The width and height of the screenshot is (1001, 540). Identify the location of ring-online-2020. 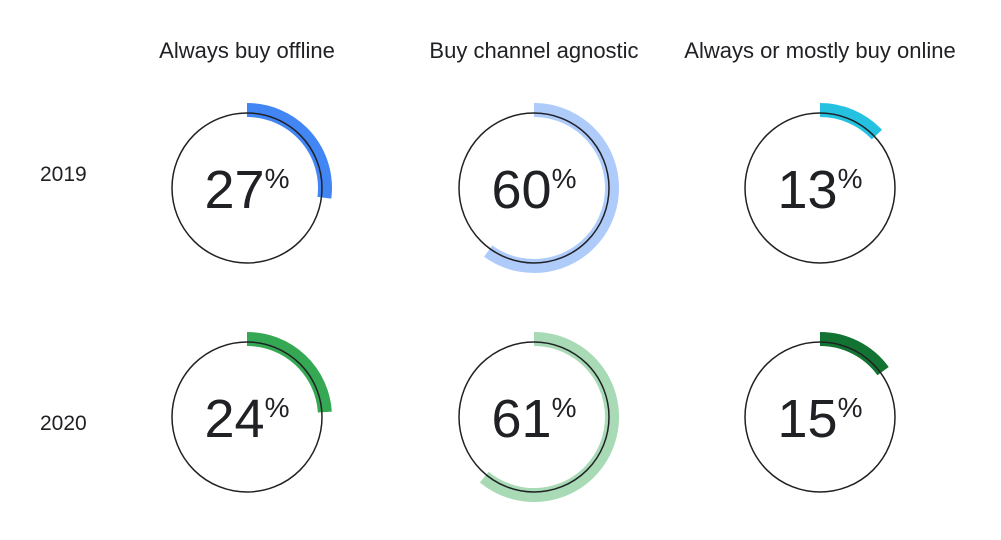
(820, 417).